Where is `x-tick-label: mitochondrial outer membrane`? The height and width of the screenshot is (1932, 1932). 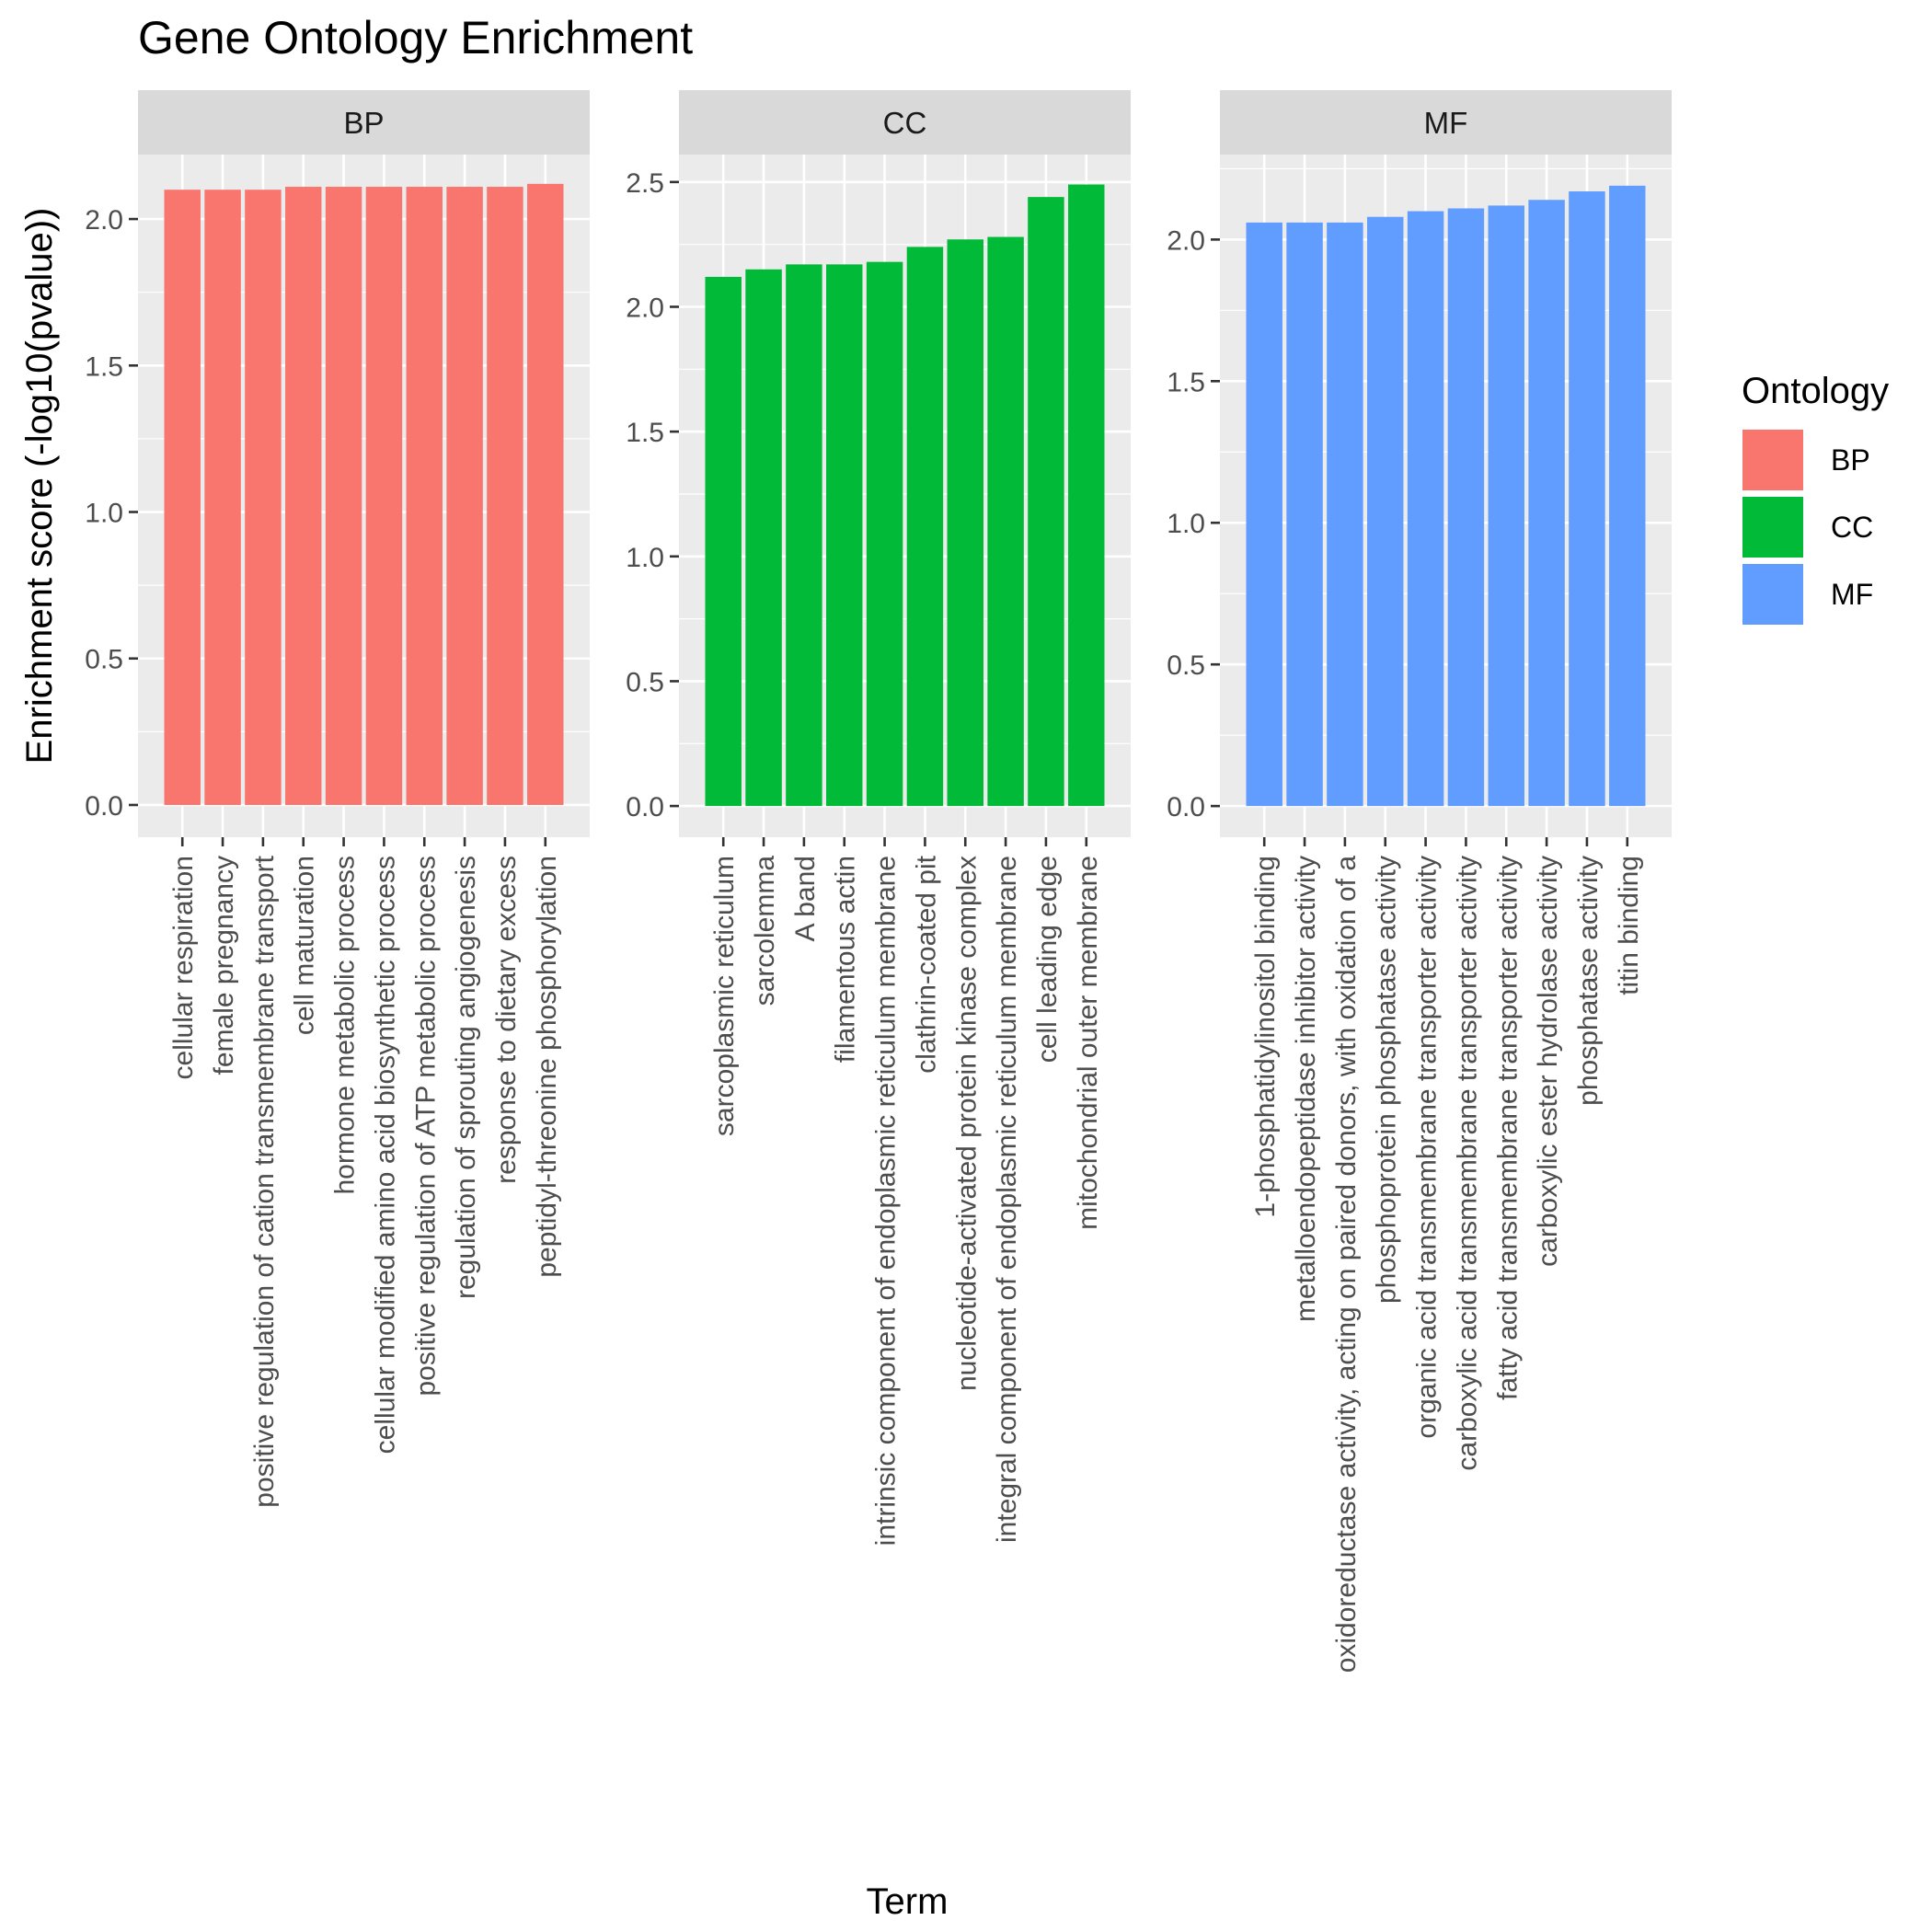 x-tick-label: mitochondrial outer membrane is located at coordinates (1088, 1043).